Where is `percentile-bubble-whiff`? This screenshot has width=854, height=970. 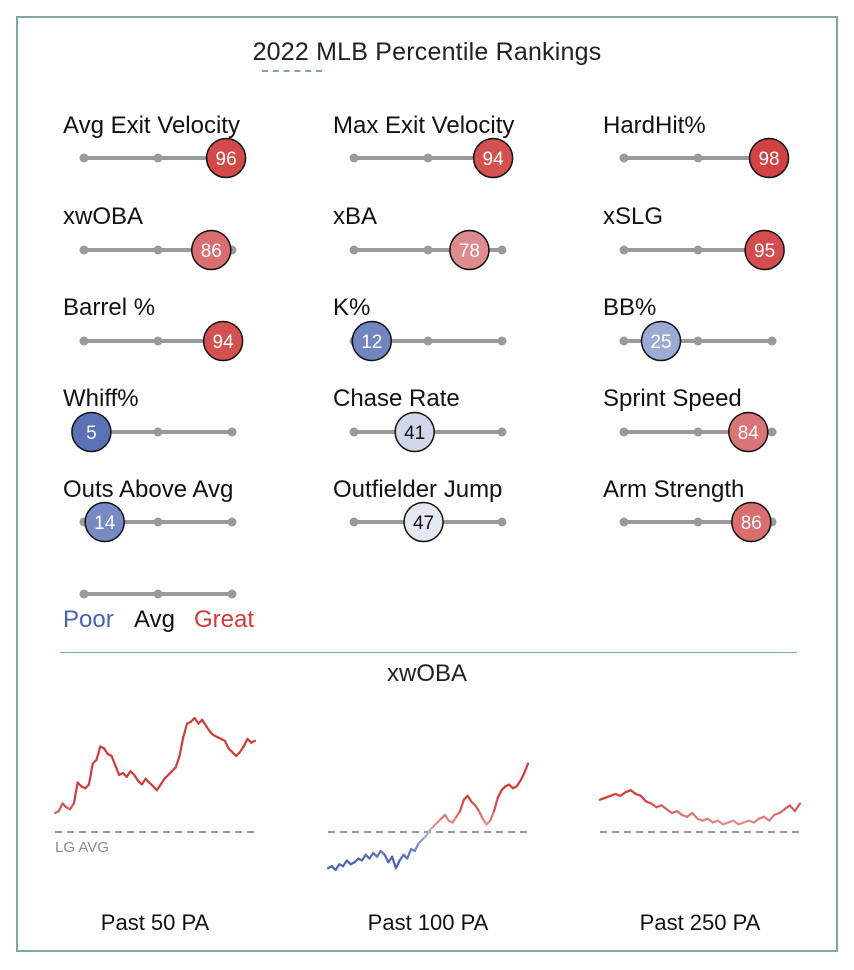
percentile-bubble-whiff is located at coordinates (91, 432).